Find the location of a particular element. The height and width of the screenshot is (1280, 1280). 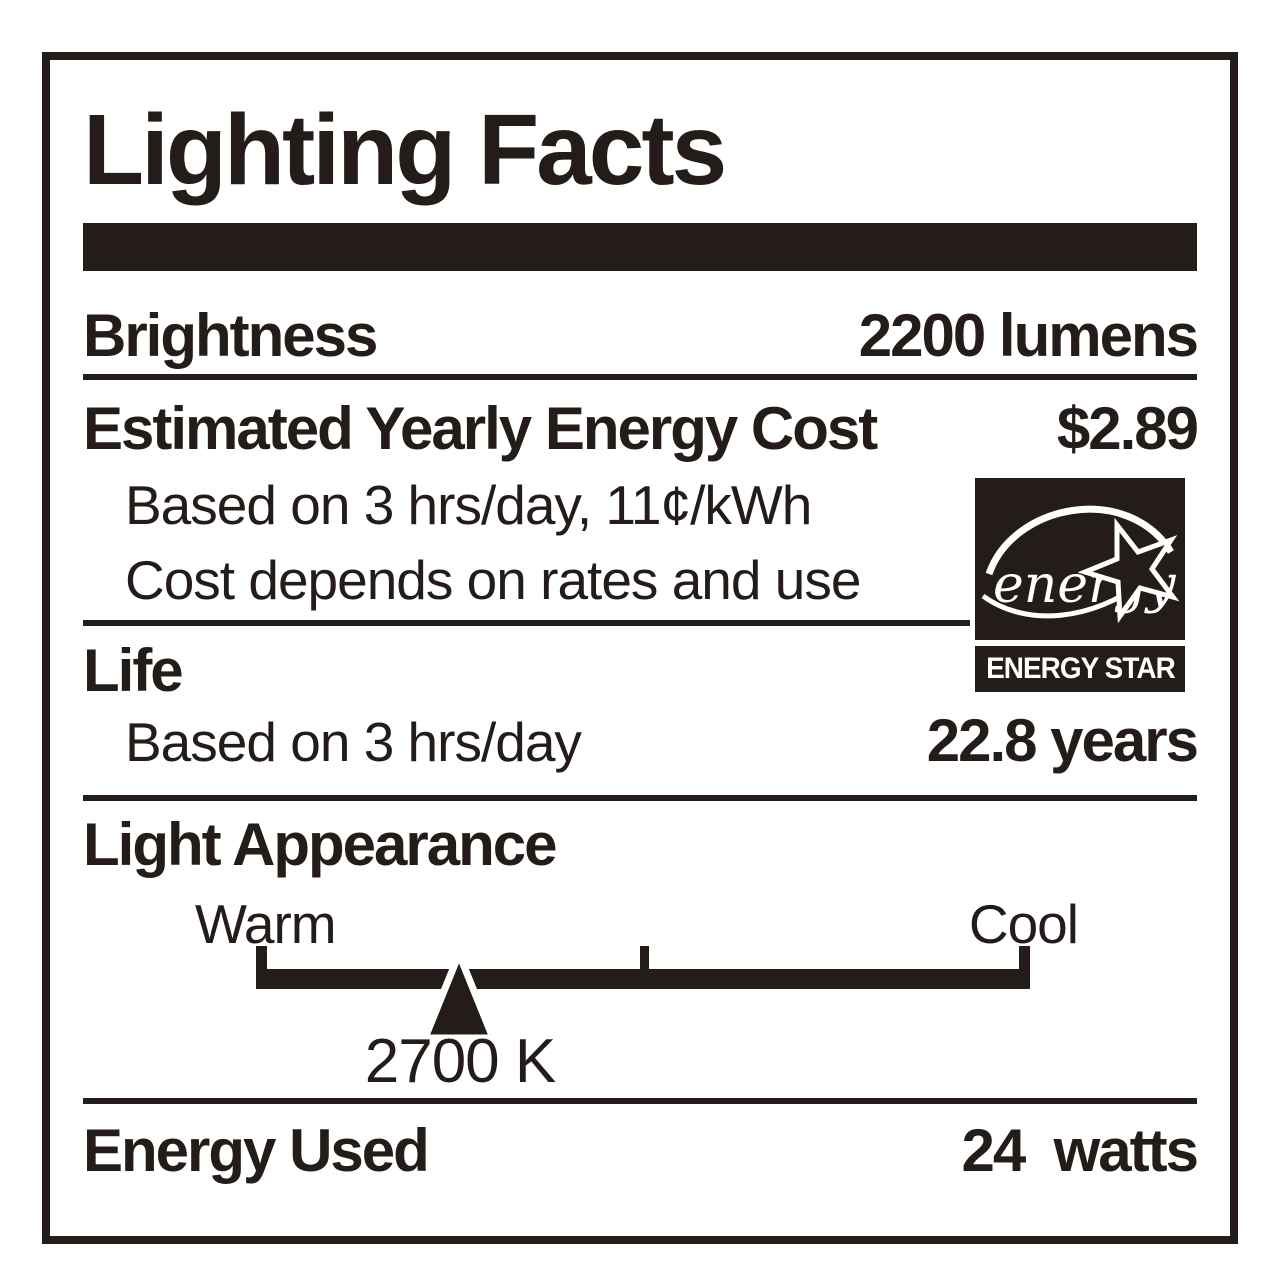

title-divider-bar is located at coordinates (640, 247).